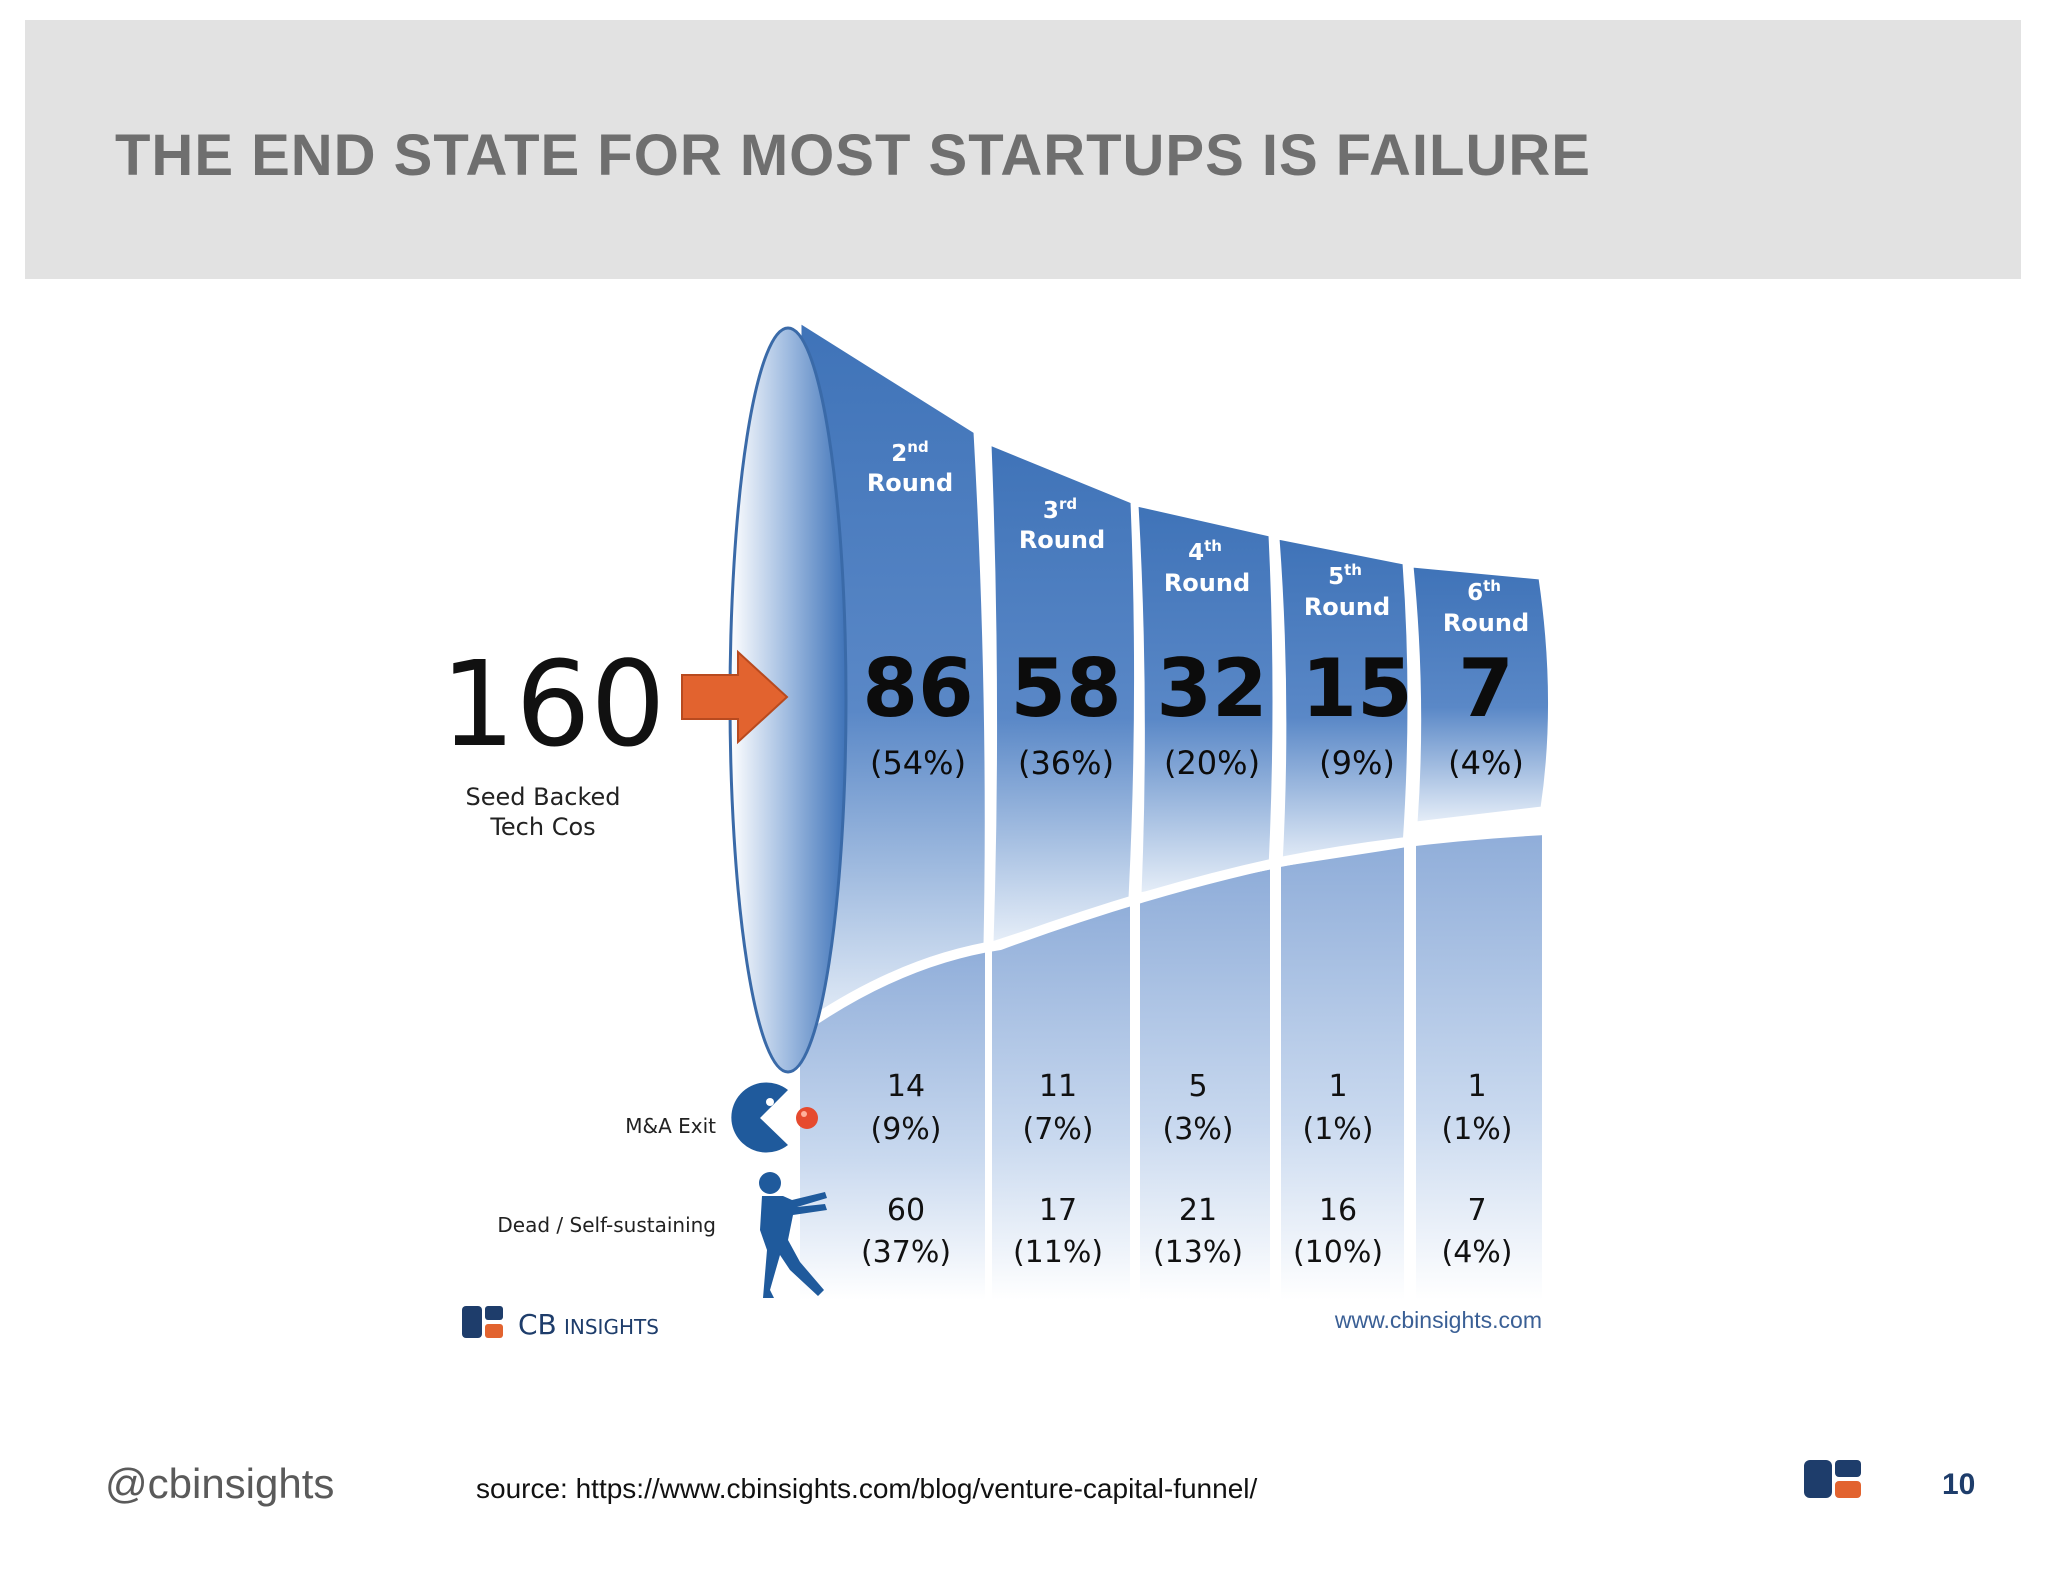 This screenshot has width=2048, height=1582. Describe the element at coordinates (1338, 1210) in the screenshot. I see `dead-value: 16` at that location.